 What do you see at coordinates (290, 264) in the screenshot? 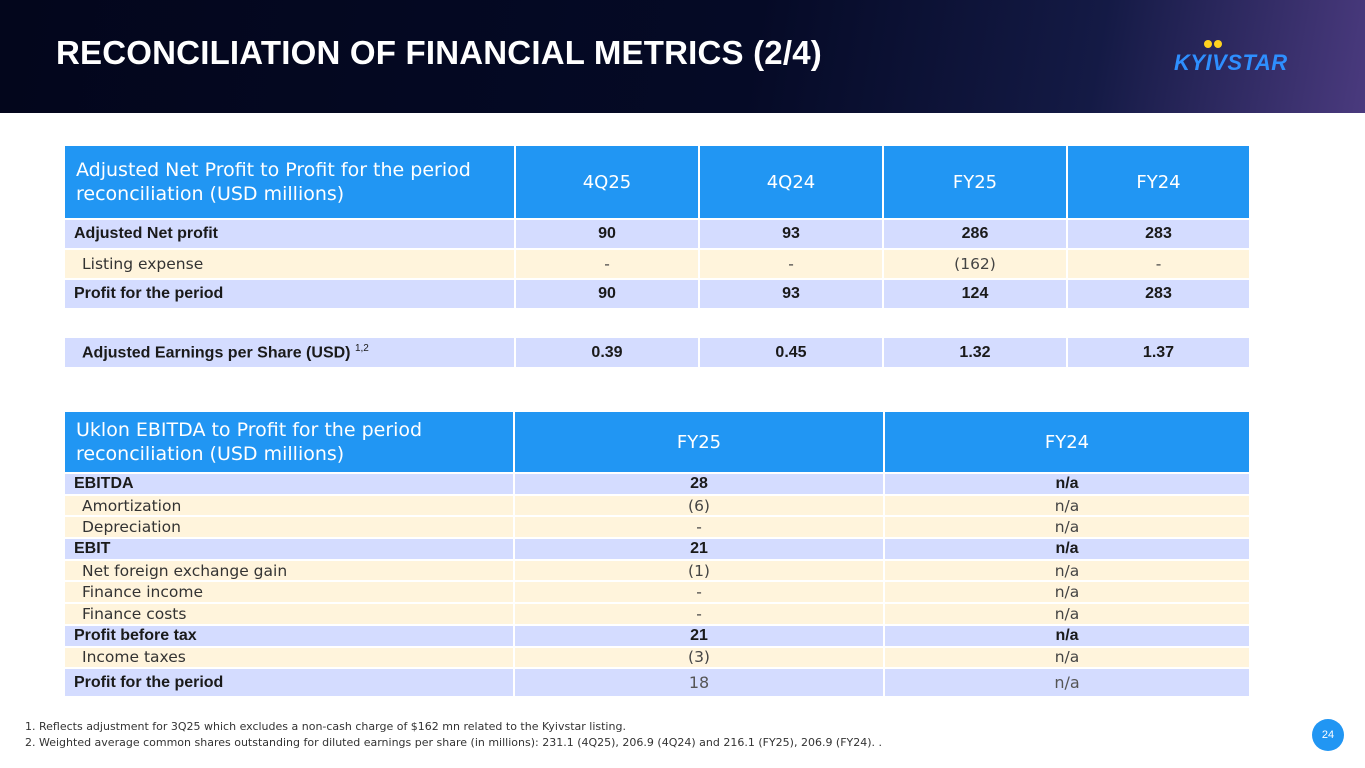
I see `row-label: Listing expense` at bounding box center [290, 264].